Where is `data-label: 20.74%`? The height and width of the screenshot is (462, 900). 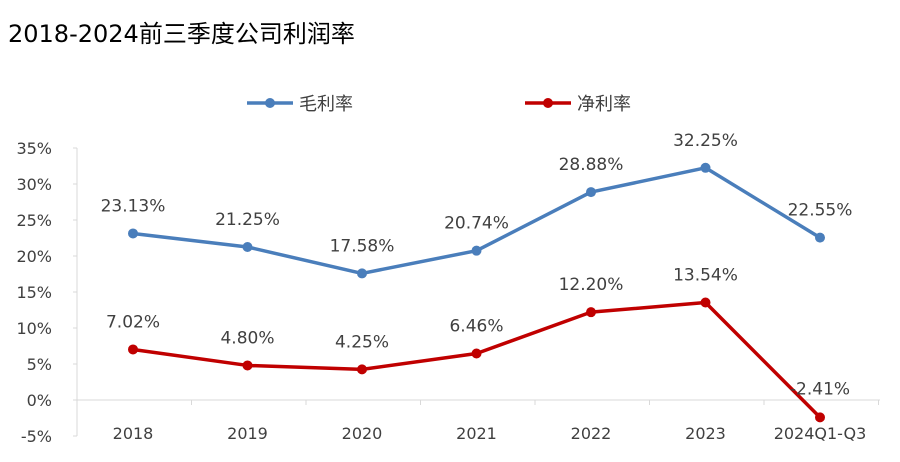
data-label: 20.74% is located at coordinates (476, 224).